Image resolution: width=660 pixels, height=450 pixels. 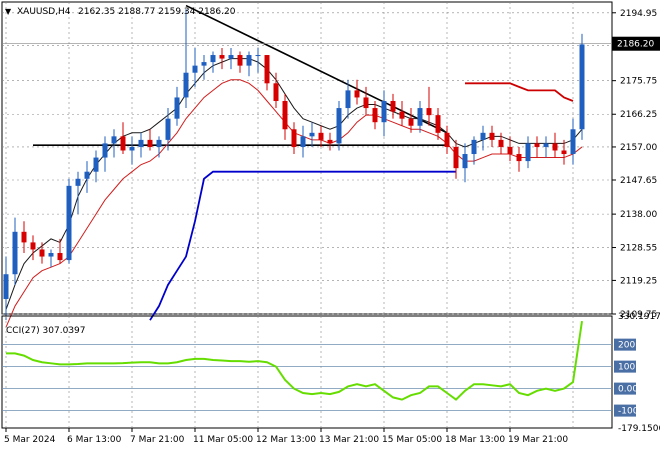 I want to click on symbol-timeframe: XAUUSD,H4, so click(x=44, y=12).